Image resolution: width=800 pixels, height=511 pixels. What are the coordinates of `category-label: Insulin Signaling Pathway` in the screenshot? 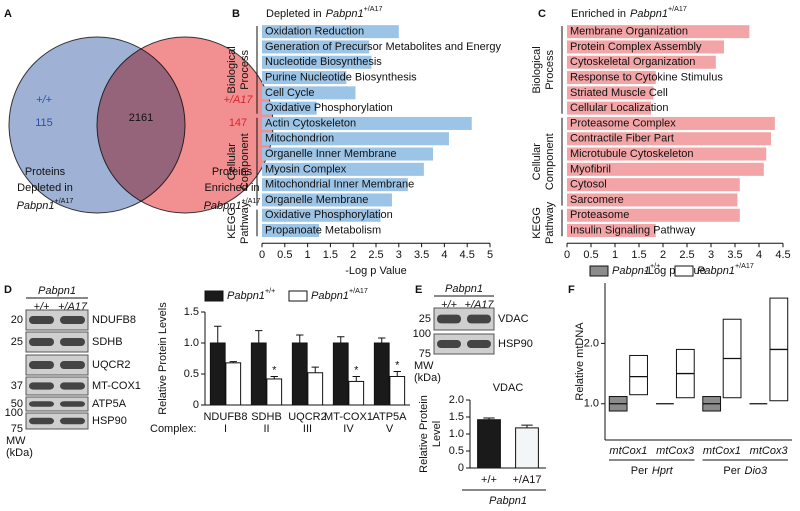 It's located at (633, 230).